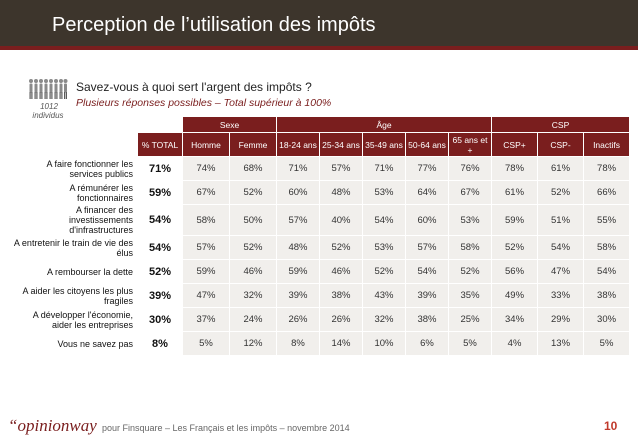 The image size is (638, 442). Describe the element at coordinates (470, 319) in the screenshot. I see `table-cell: 25%` at that location.